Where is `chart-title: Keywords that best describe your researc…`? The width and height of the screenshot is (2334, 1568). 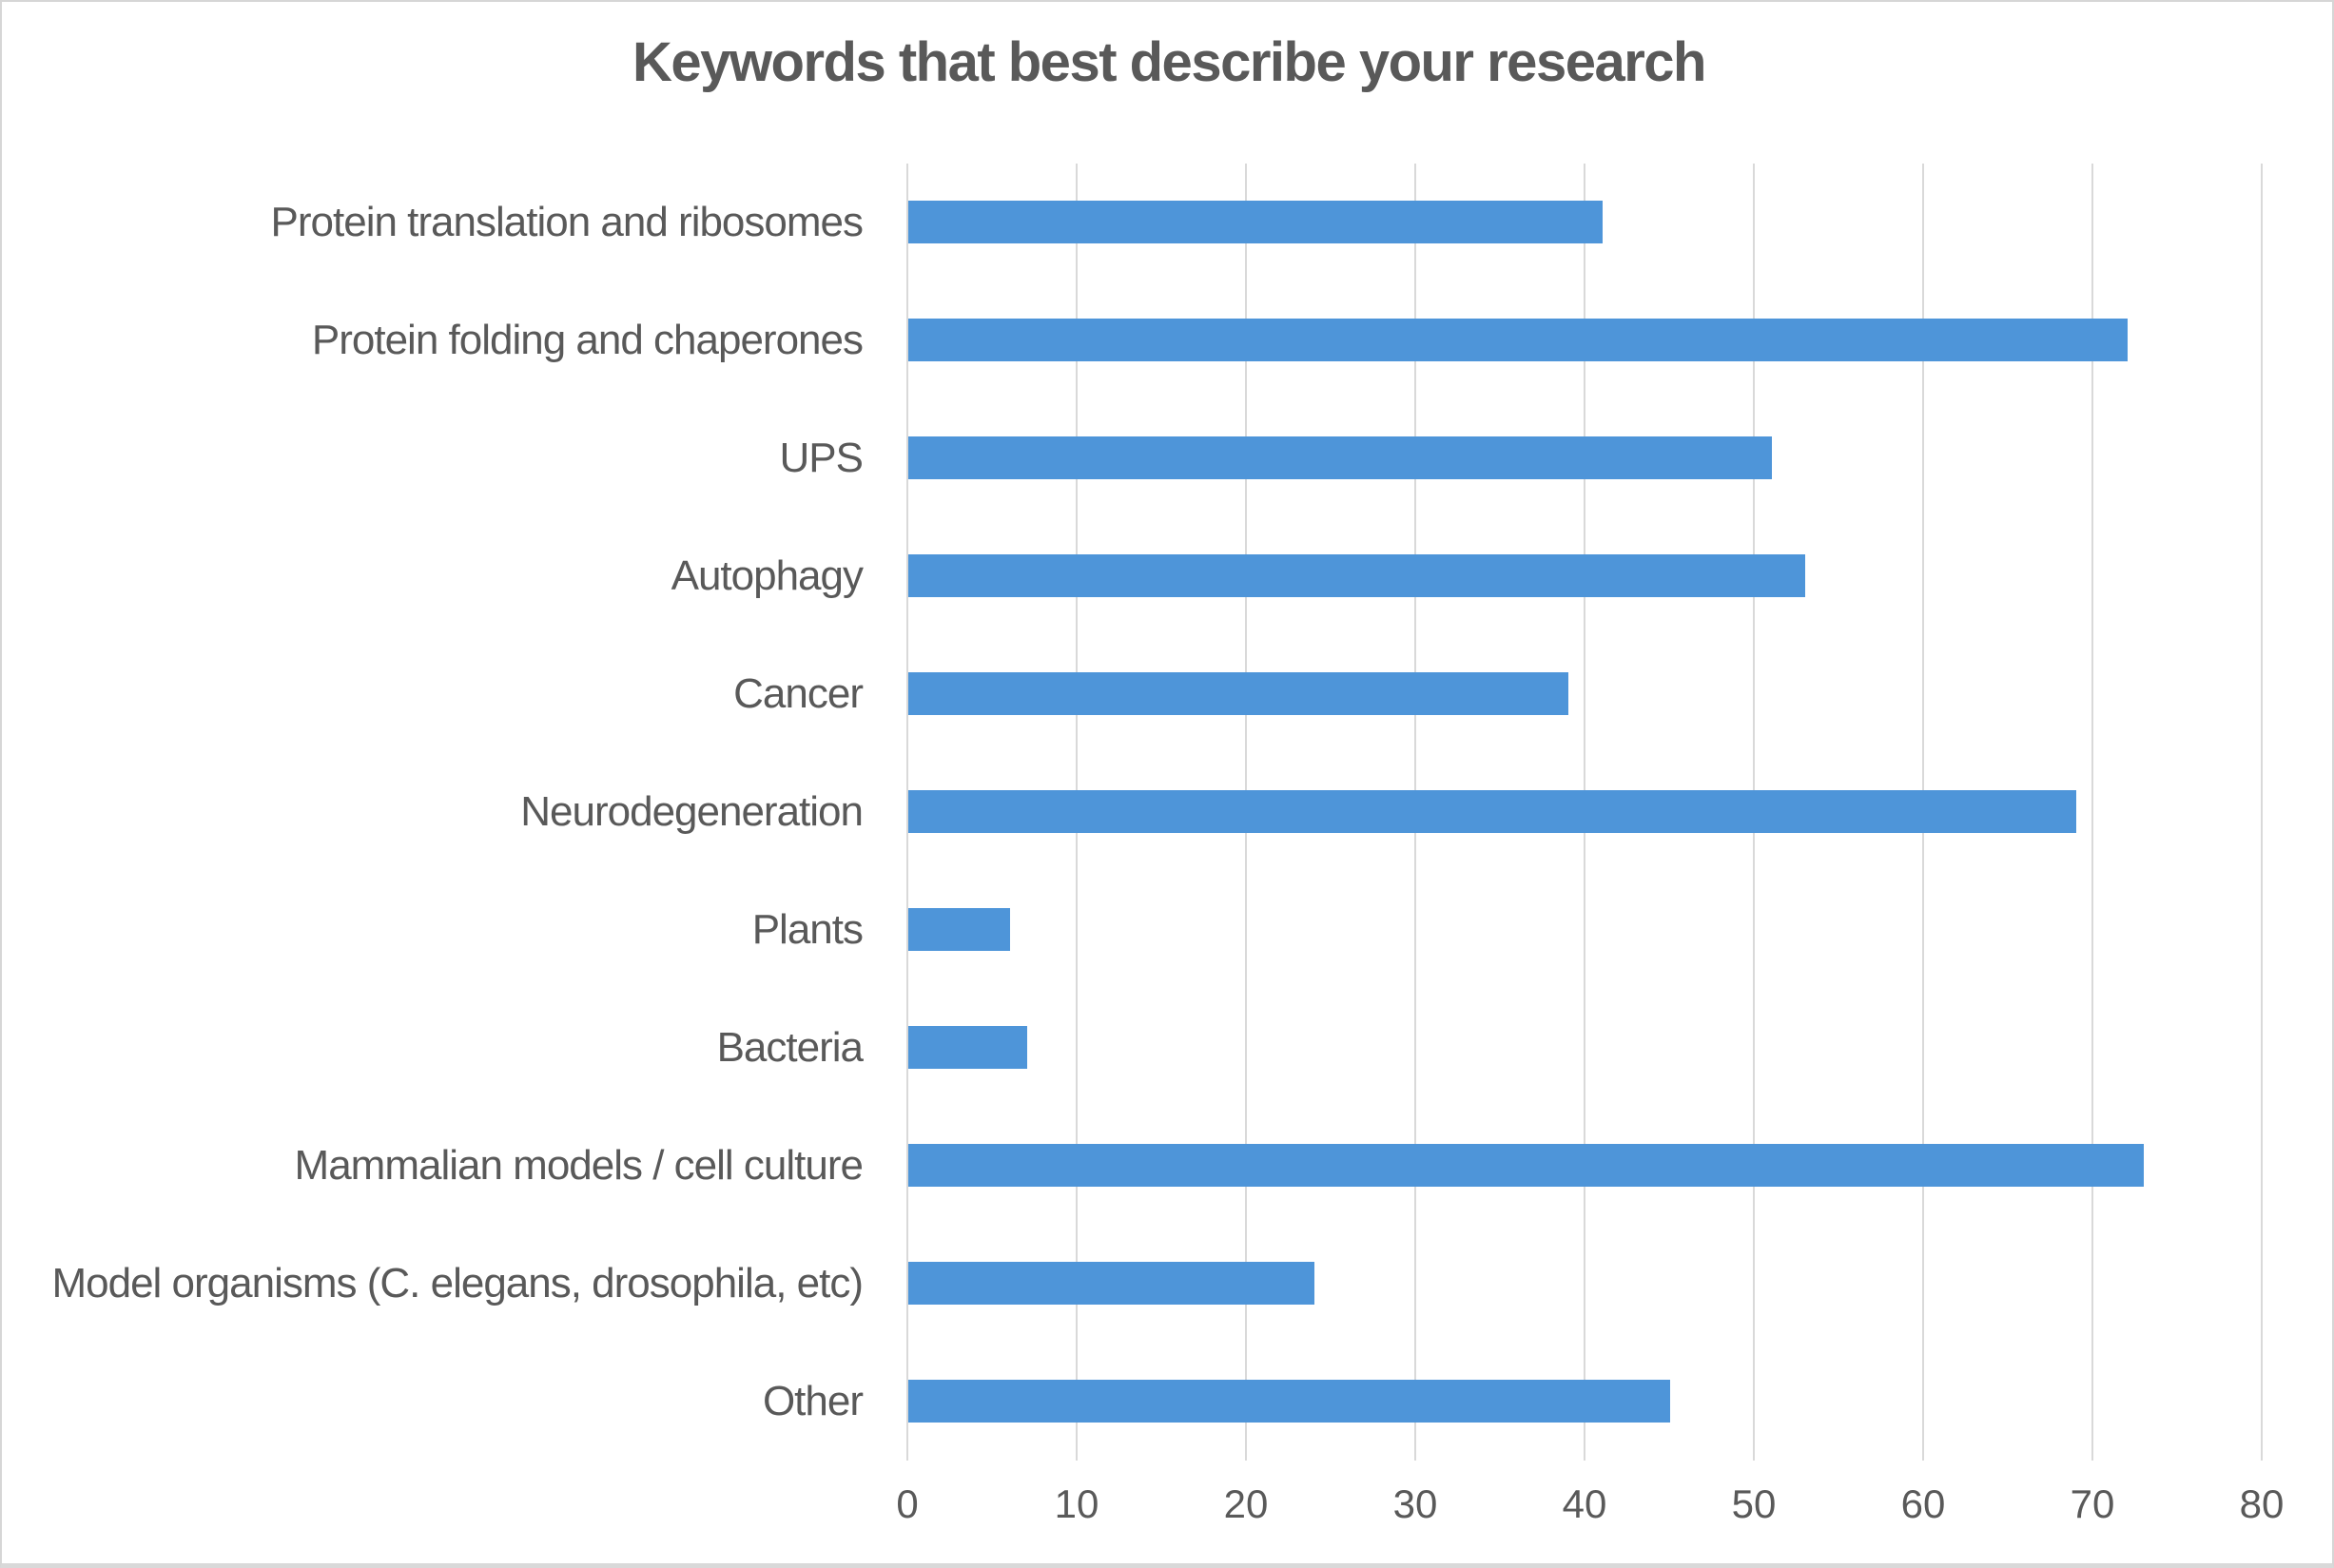 chart-title: Keywords that best describe your researc… is located at coordinates (1169, 62).